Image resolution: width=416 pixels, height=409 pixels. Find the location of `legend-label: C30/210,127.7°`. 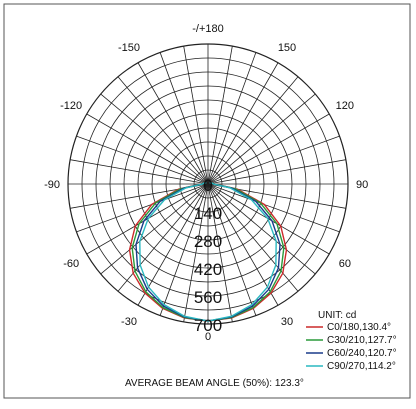

legend-label: C30/210,127.7° is located at coordinates (362, 340).